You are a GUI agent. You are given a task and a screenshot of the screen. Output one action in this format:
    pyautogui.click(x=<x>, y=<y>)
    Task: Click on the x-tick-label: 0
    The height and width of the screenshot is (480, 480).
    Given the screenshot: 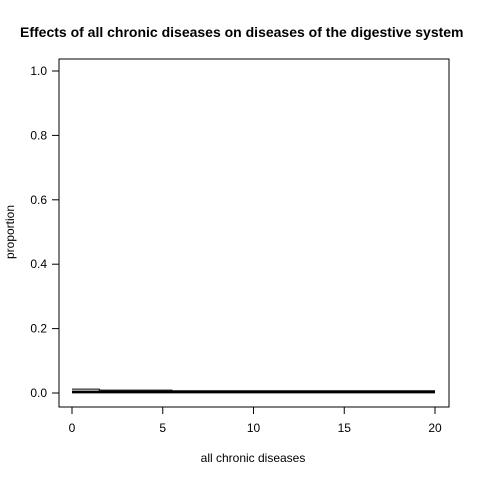 What is the action you would take?
    pyautogui.click(x=72, y=428)
    